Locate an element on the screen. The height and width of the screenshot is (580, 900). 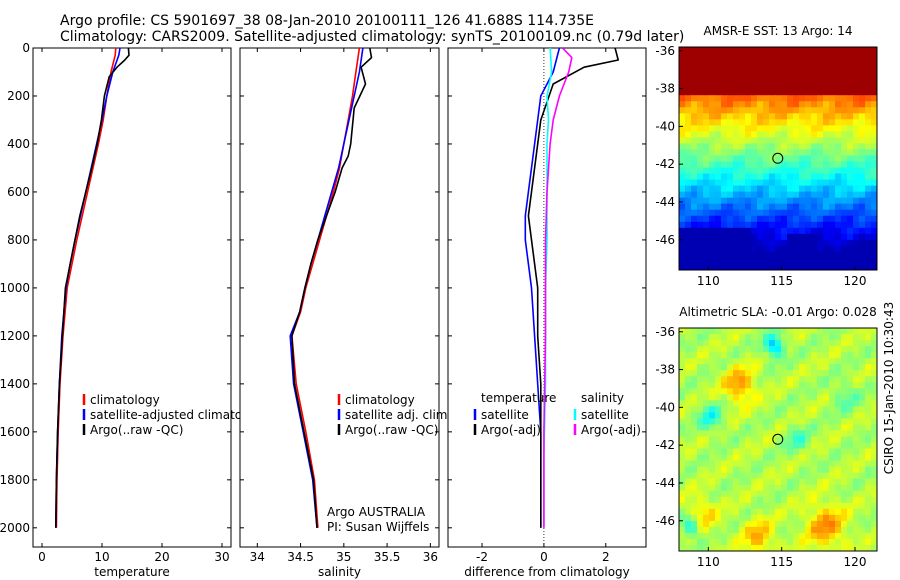
temperature-legend-item: satellite-adjusted climatolog is located at coordinates (175, 415).